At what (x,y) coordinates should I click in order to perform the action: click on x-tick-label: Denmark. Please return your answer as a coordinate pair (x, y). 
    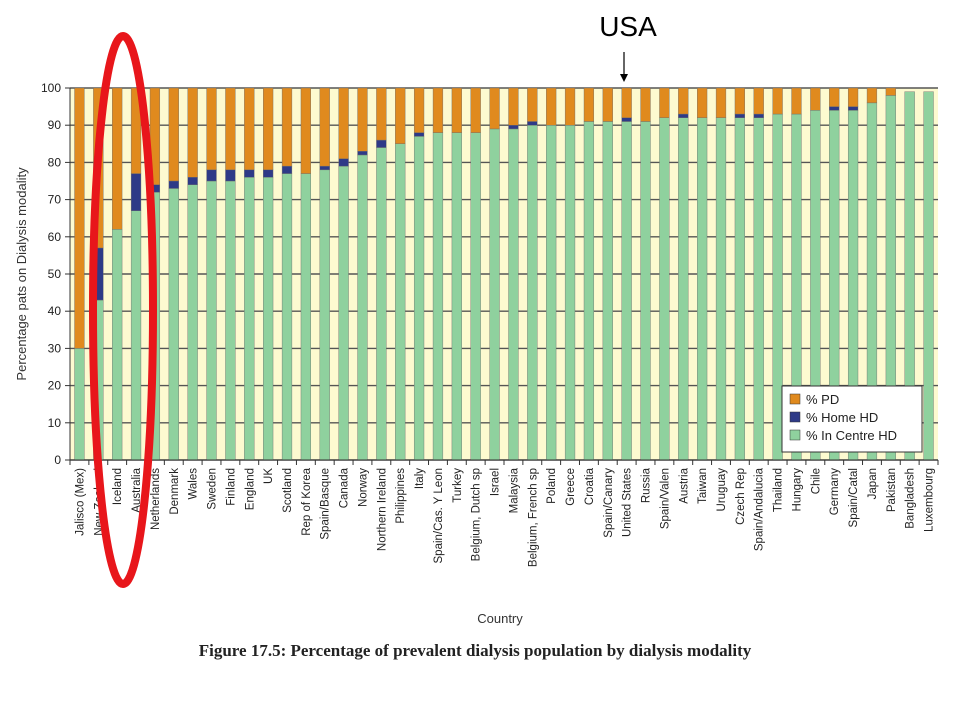
    Looking at the image, I should click on (175, 491).